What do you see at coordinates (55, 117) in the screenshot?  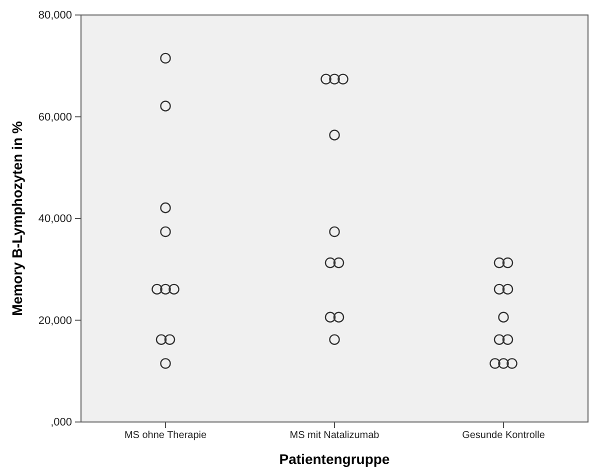 I see `y-tick-label: 60,000` at bounding box center [55, 117].